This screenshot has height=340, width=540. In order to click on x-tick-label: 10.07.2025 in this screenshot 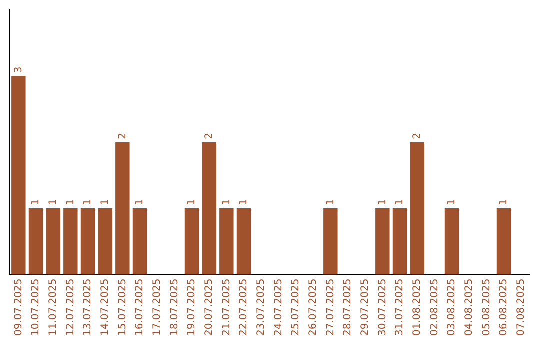, I will do `click(36, 307)`.